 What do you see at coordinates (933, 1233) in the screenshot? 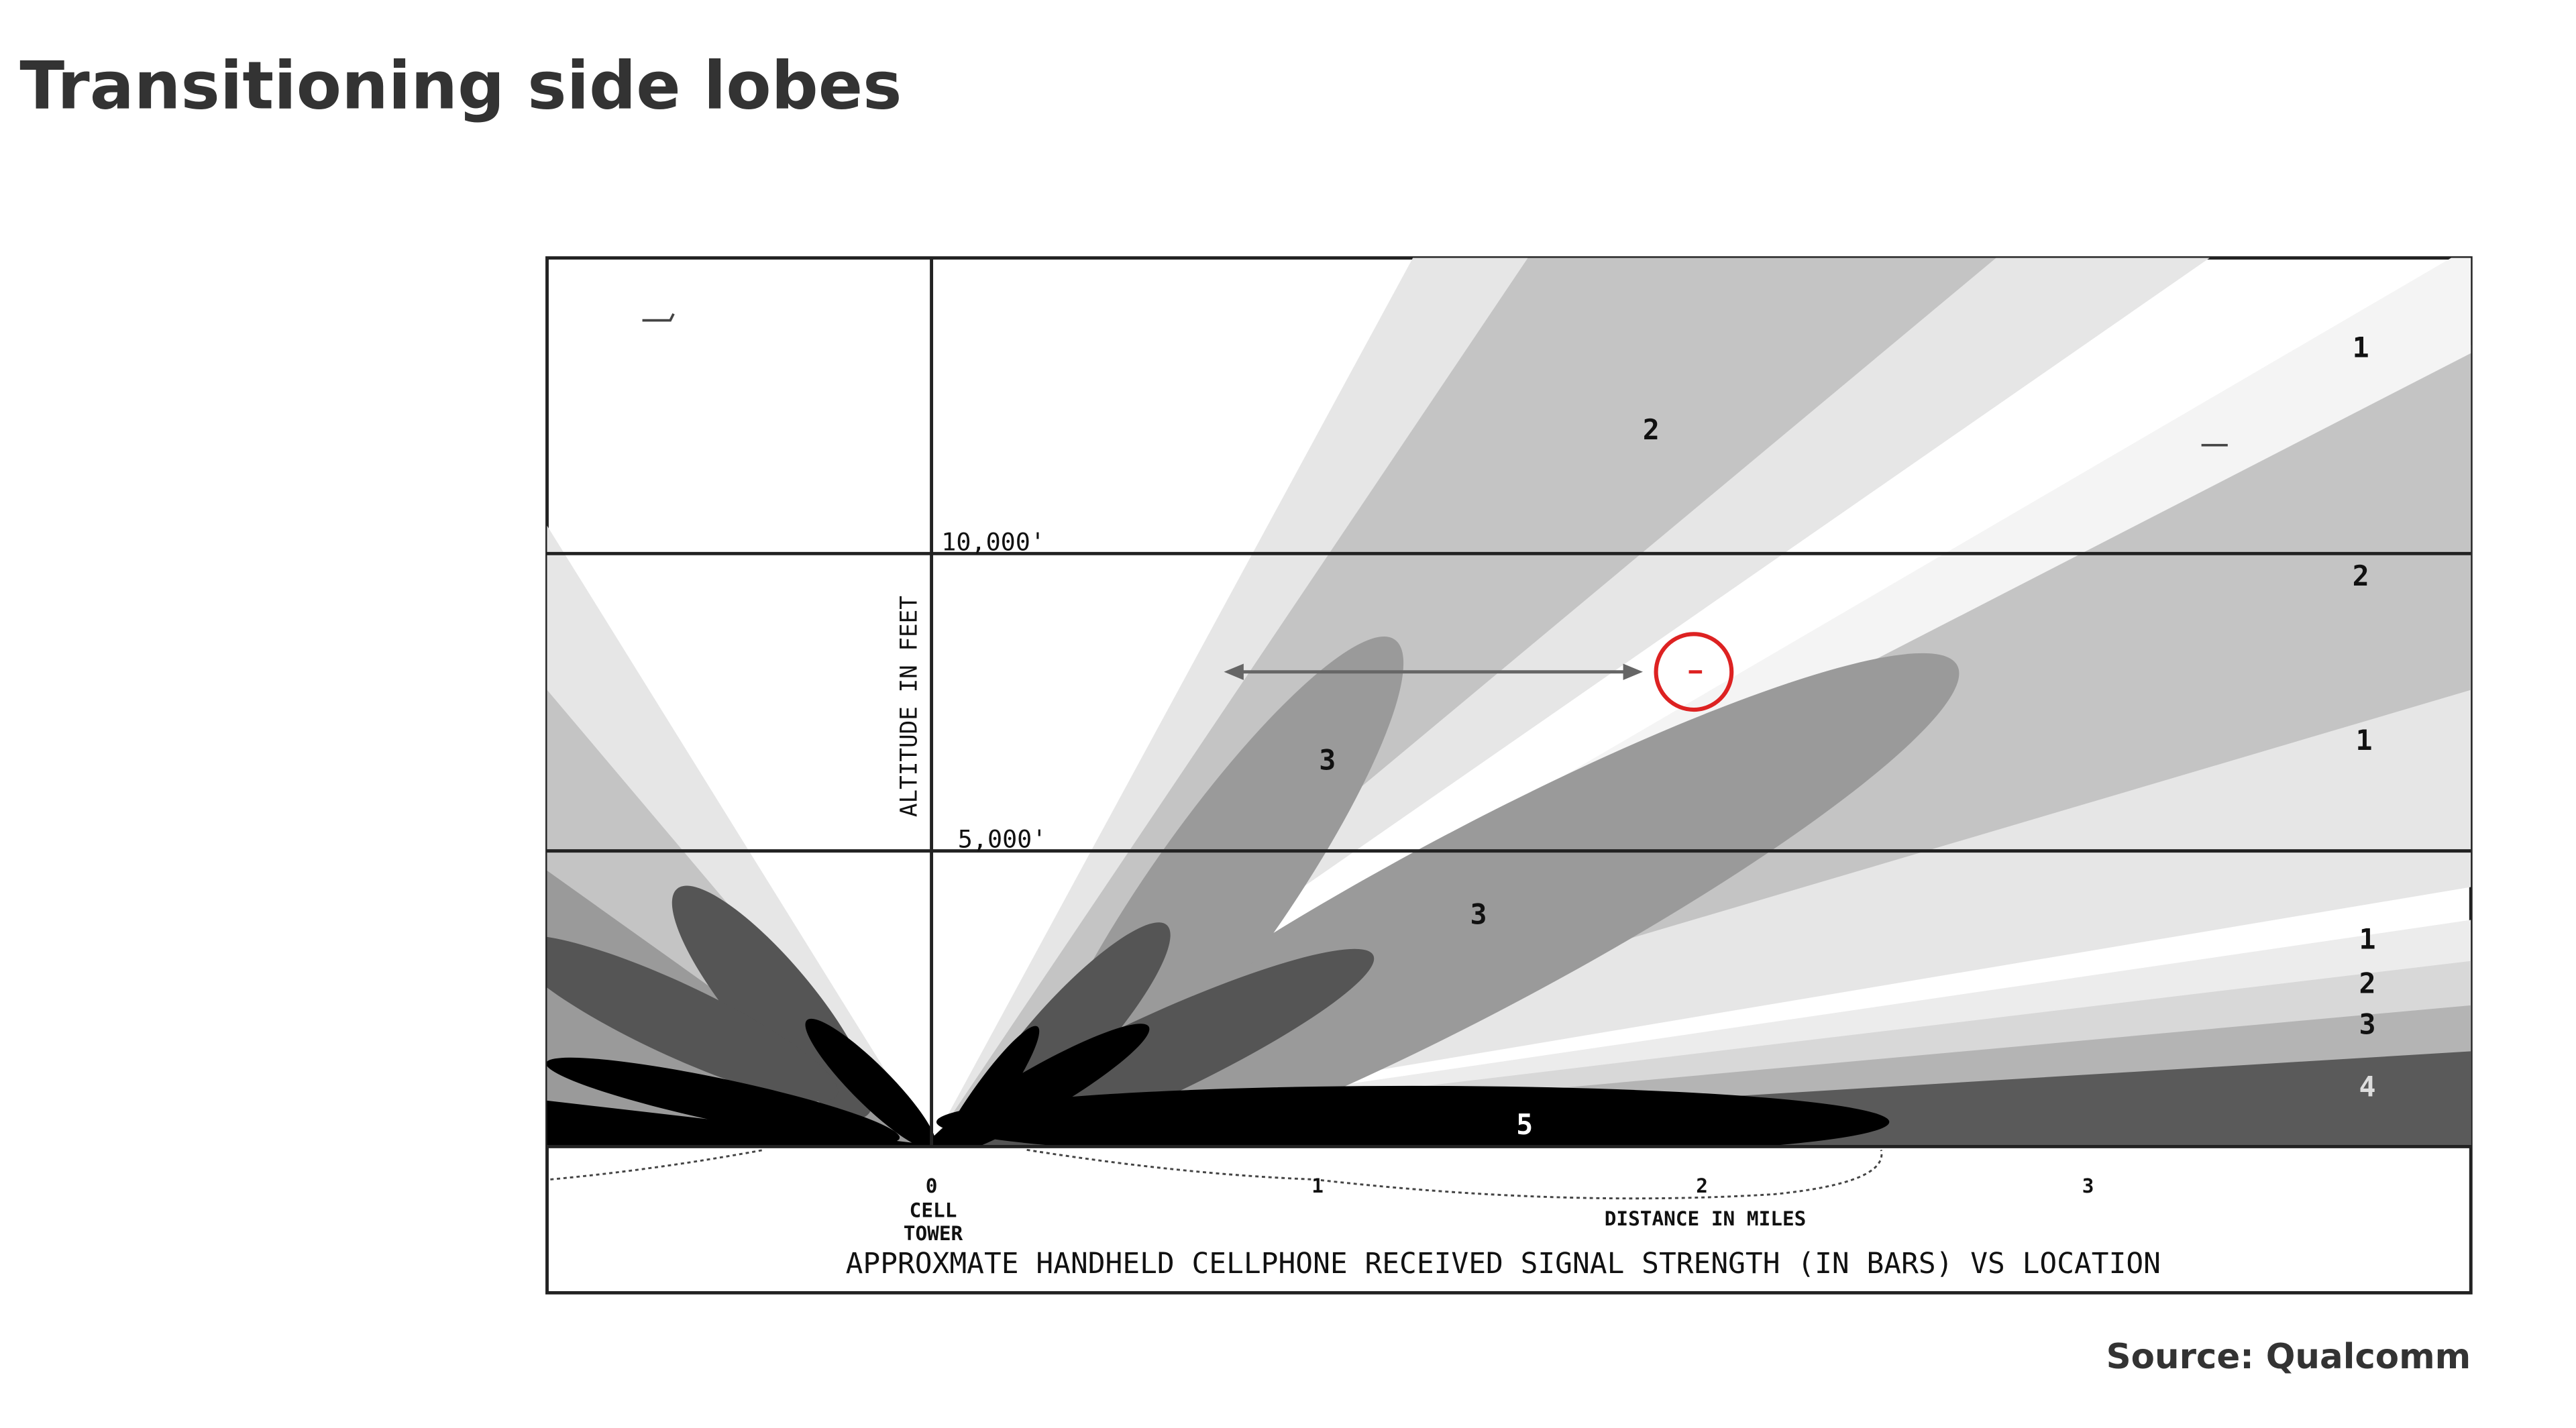
I see `tower-label: TOWER` at bounding box center [933, 1233].